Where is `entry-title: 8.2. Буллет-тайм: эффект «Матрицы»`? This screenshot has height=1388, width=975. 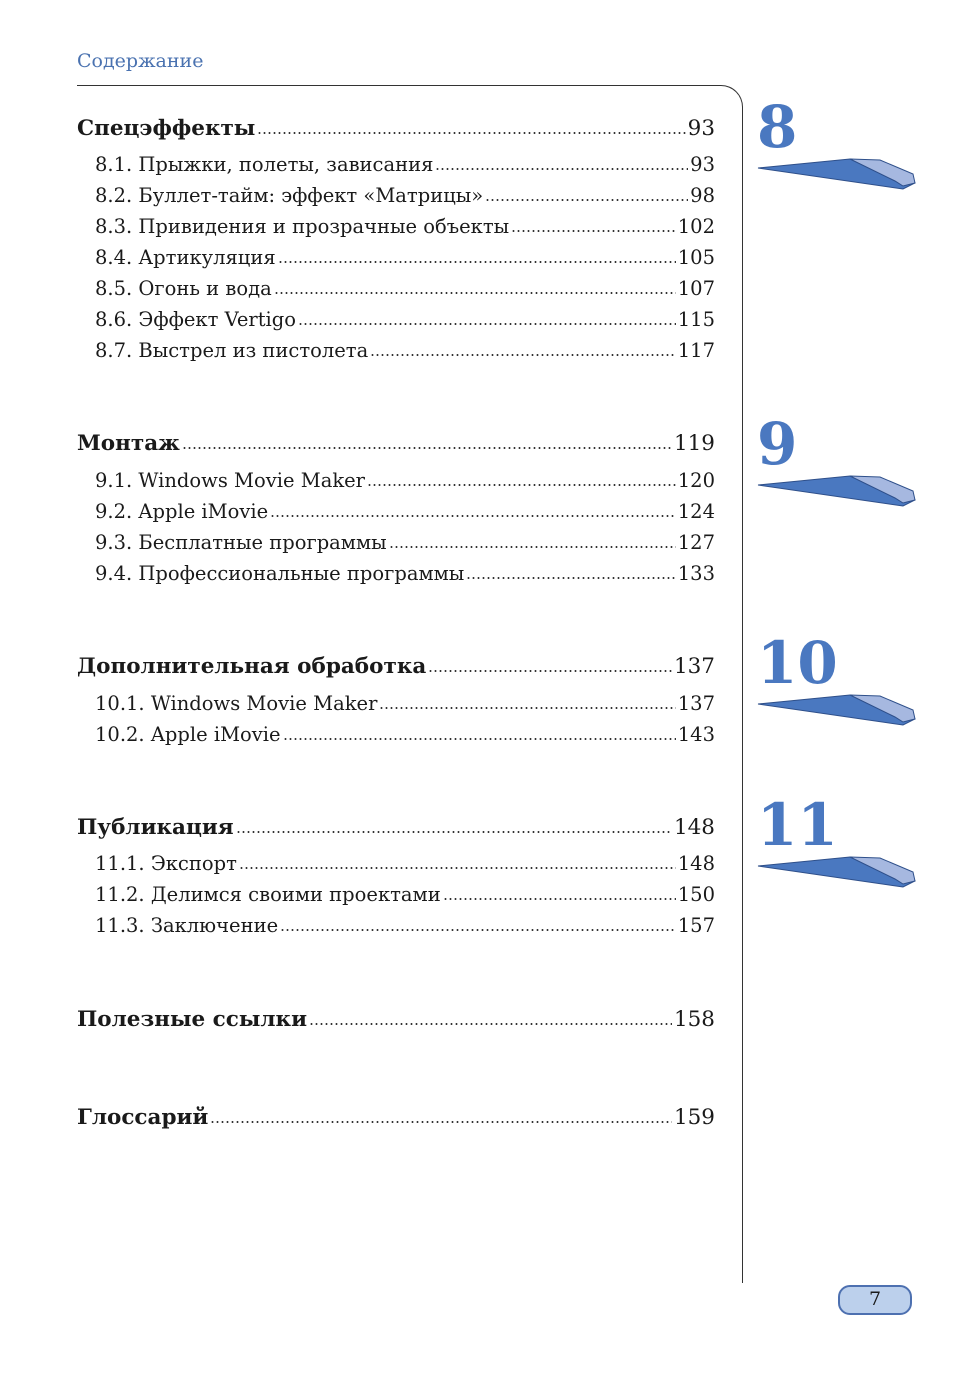 entry-title: 8.2. Буллет-тайм: эффект «Матрицы» is located at coordinates (289, 195).